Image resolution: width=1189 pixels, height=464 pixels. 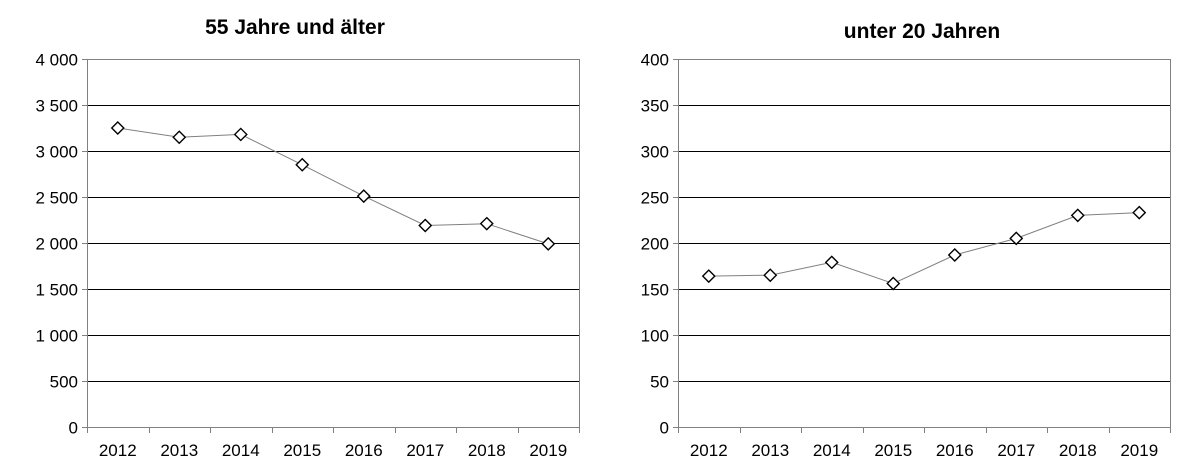 What do you see at coordinates (922, 31) in the screenshot?
I see `chart-title: unter 20 Jahren` at bounding box center [922, 31].